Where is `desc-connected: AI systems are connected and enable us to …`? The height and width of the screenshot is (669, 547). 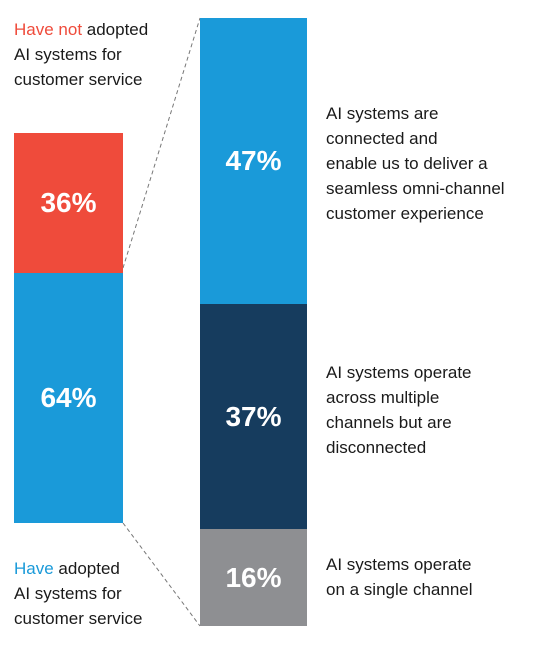 desc-connected: AI systems are connected and enable us to … is located at coordinates (415, 163).